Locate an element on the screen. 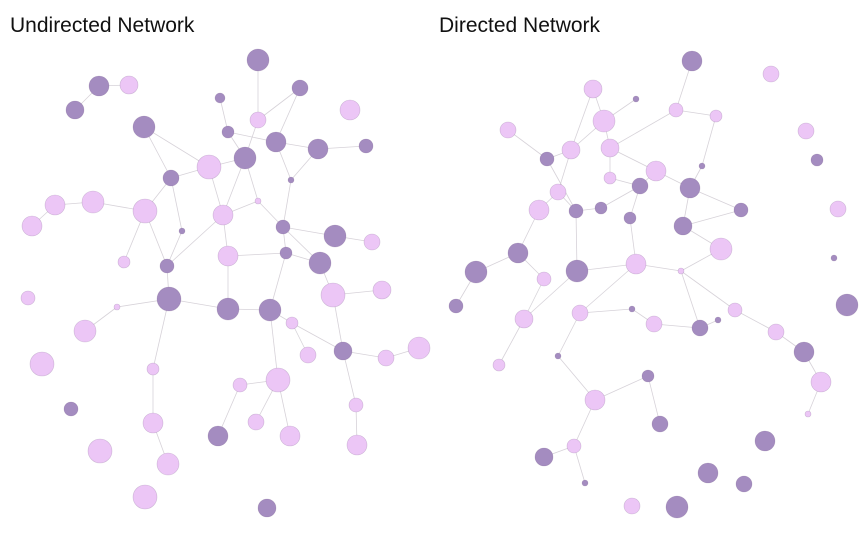  undirected-network-title: Undirected Network is located at coordinates (102, 25).